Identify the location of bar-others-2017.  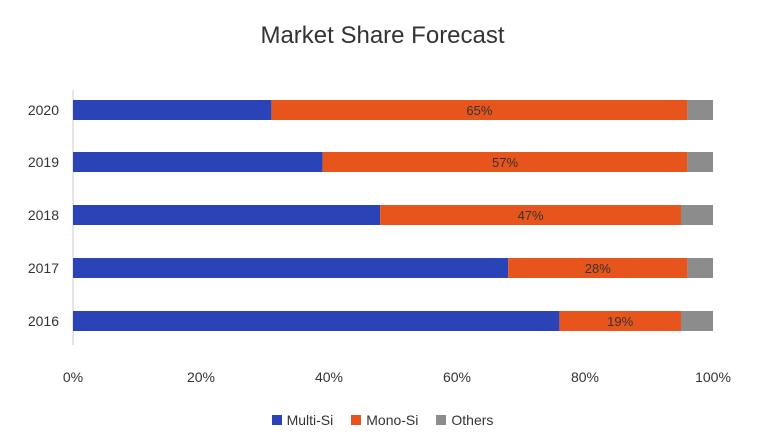
(700, 268).